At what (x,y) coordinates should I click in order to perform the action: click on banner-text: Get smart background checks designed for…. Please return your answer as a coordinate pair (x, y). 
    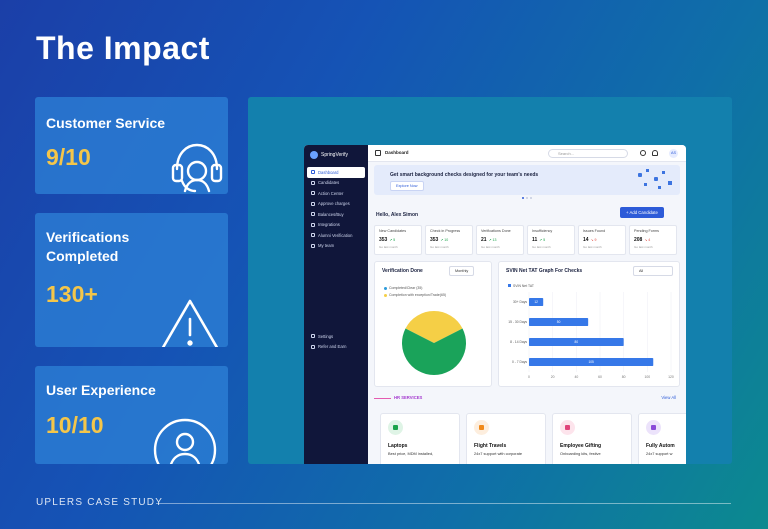
    Looking at the image, I should click on (464, 175).